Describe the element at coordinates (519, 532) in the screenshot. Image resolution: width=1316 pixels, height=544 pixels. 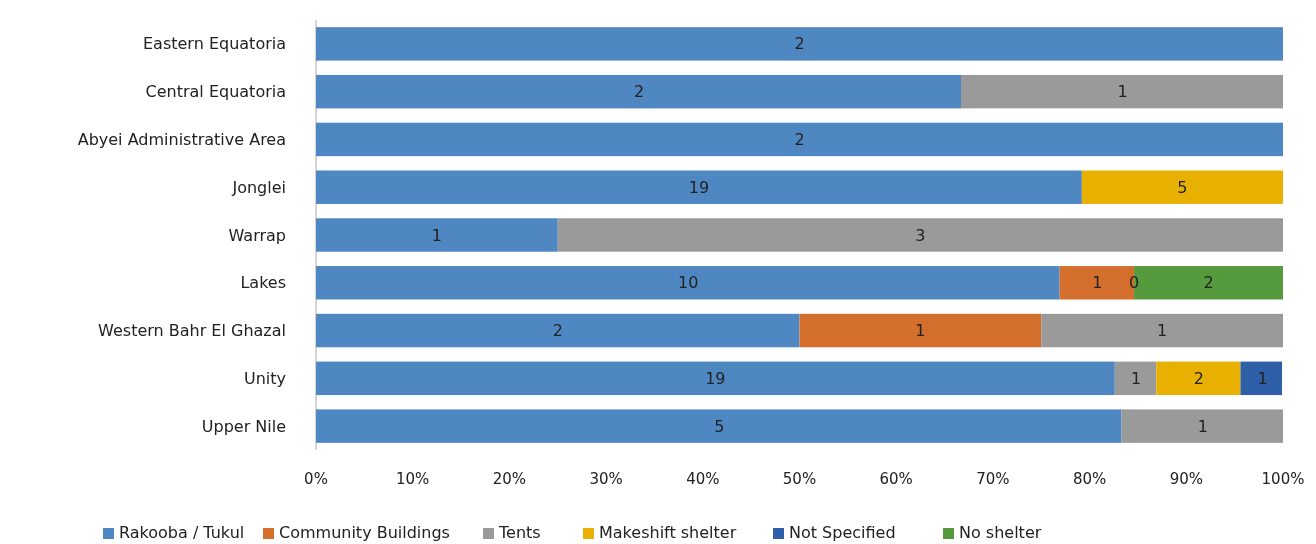
I see `legend-label: Tents` at that location.